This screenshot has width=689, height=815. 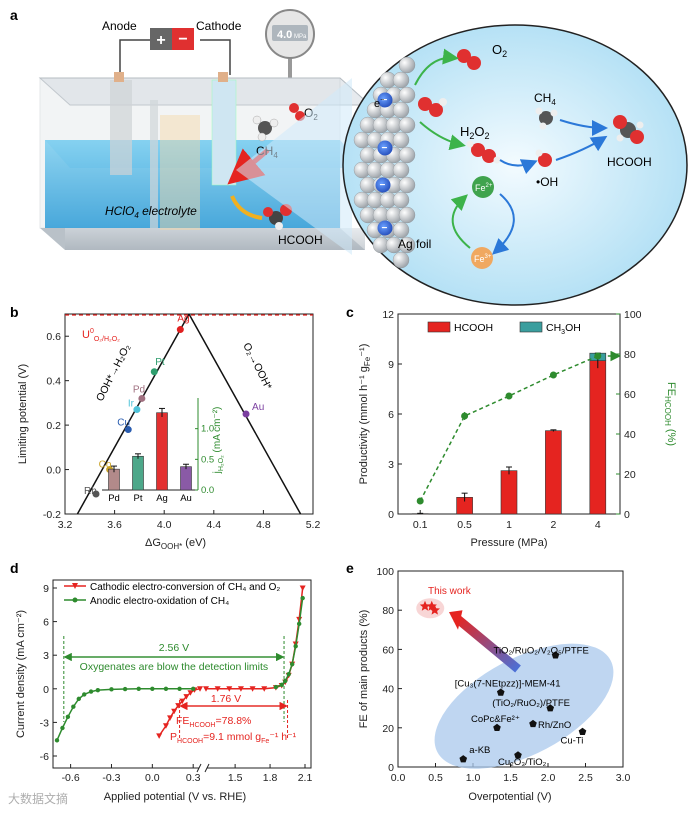 What do you see at coordinates (14, 568) in the screenshot?
I see `panel-label-d: d` at bounding box center [14, 568].